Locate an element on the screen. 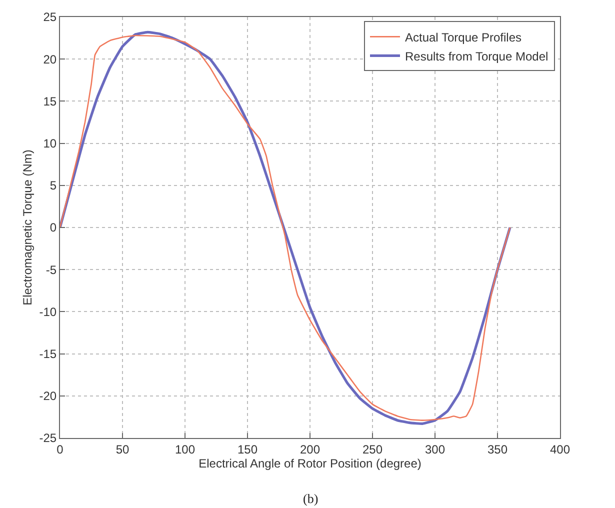  y-tick-label: 0 is located at coordinates (53, 227).